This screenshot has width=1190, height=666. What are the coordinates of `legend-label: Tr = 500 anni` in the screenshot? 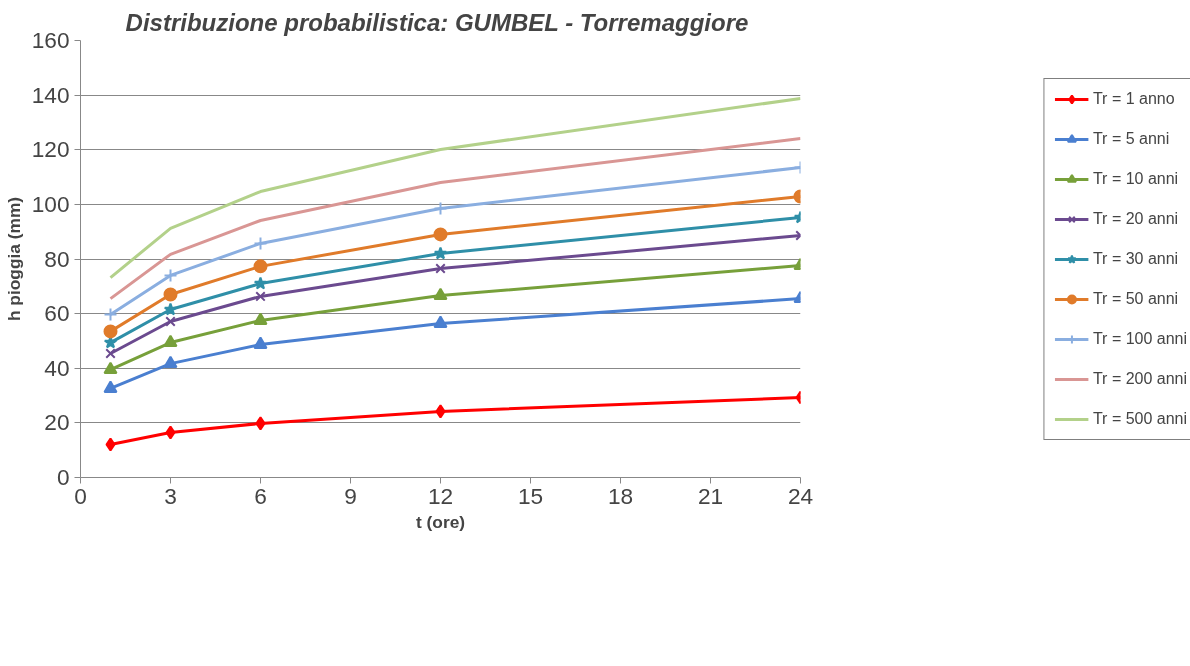 It's located at (1140, 418).